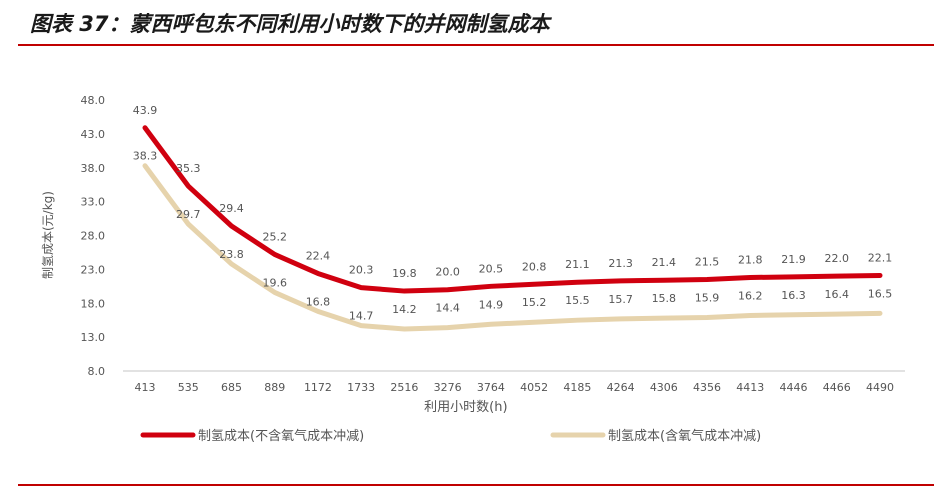 This screenshot has height=490, width=941. I want to click on figure-title: 图表 37：蒙西呼包东不同利用小时数下的并网制氢成本, so click(290, 24).